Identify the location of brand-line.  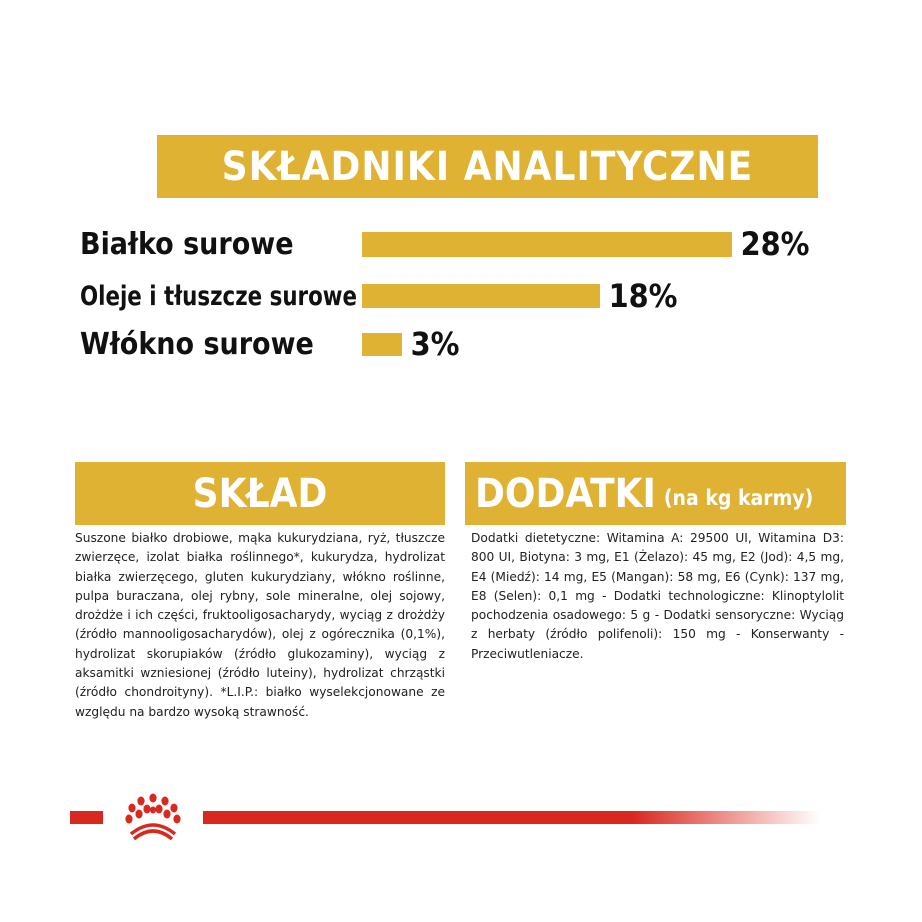
(445, 817).